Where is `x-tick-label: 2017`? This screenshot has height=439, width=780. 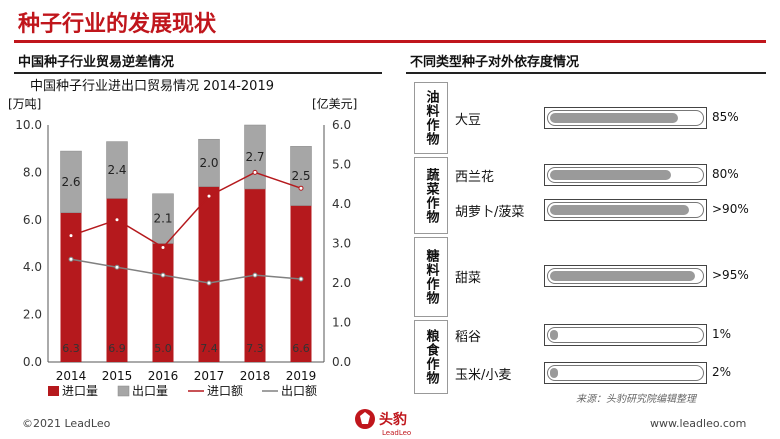 x-tick-label: 2017 is located at coordinates (209, 376).